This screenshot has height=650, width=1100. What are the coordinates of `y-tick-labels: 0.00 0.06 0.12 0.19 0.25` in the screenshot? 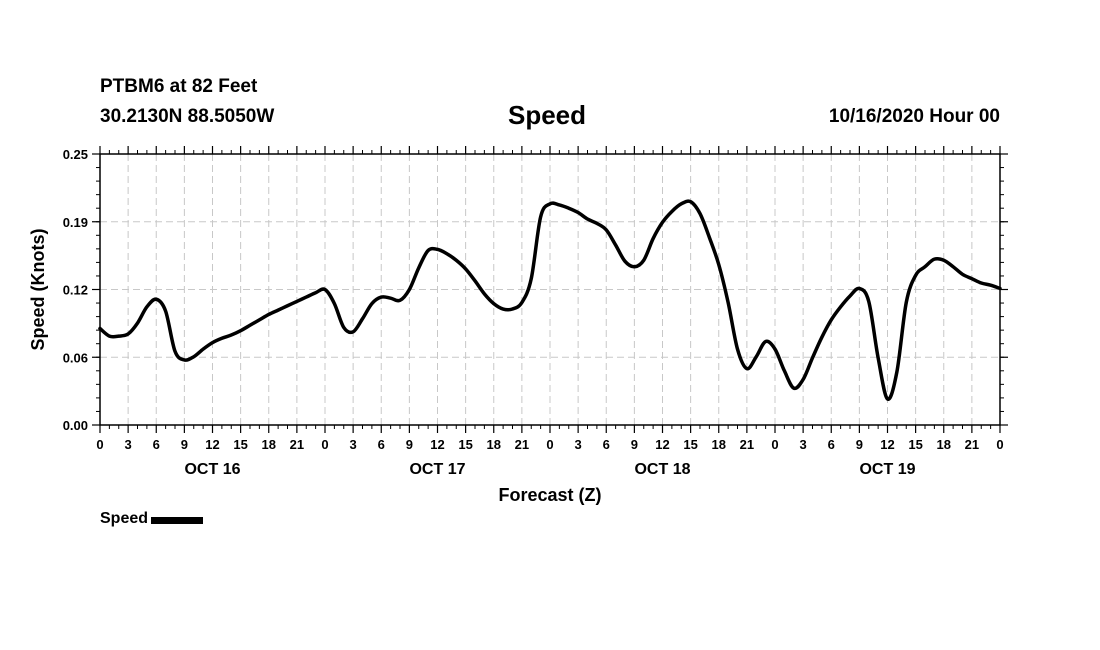 It's located at (75, 290).